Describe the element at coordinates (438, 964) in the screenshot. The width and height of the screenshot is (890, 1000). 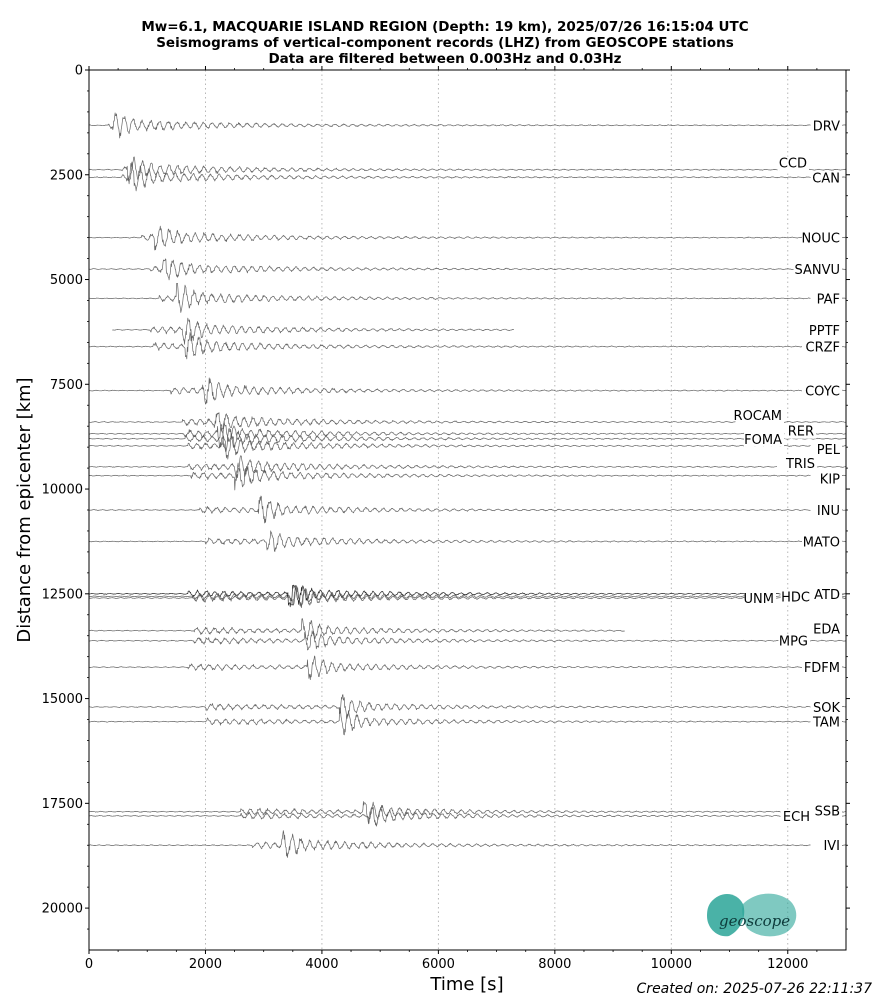
I see `x-tick-label-6000: 6000` at that location.